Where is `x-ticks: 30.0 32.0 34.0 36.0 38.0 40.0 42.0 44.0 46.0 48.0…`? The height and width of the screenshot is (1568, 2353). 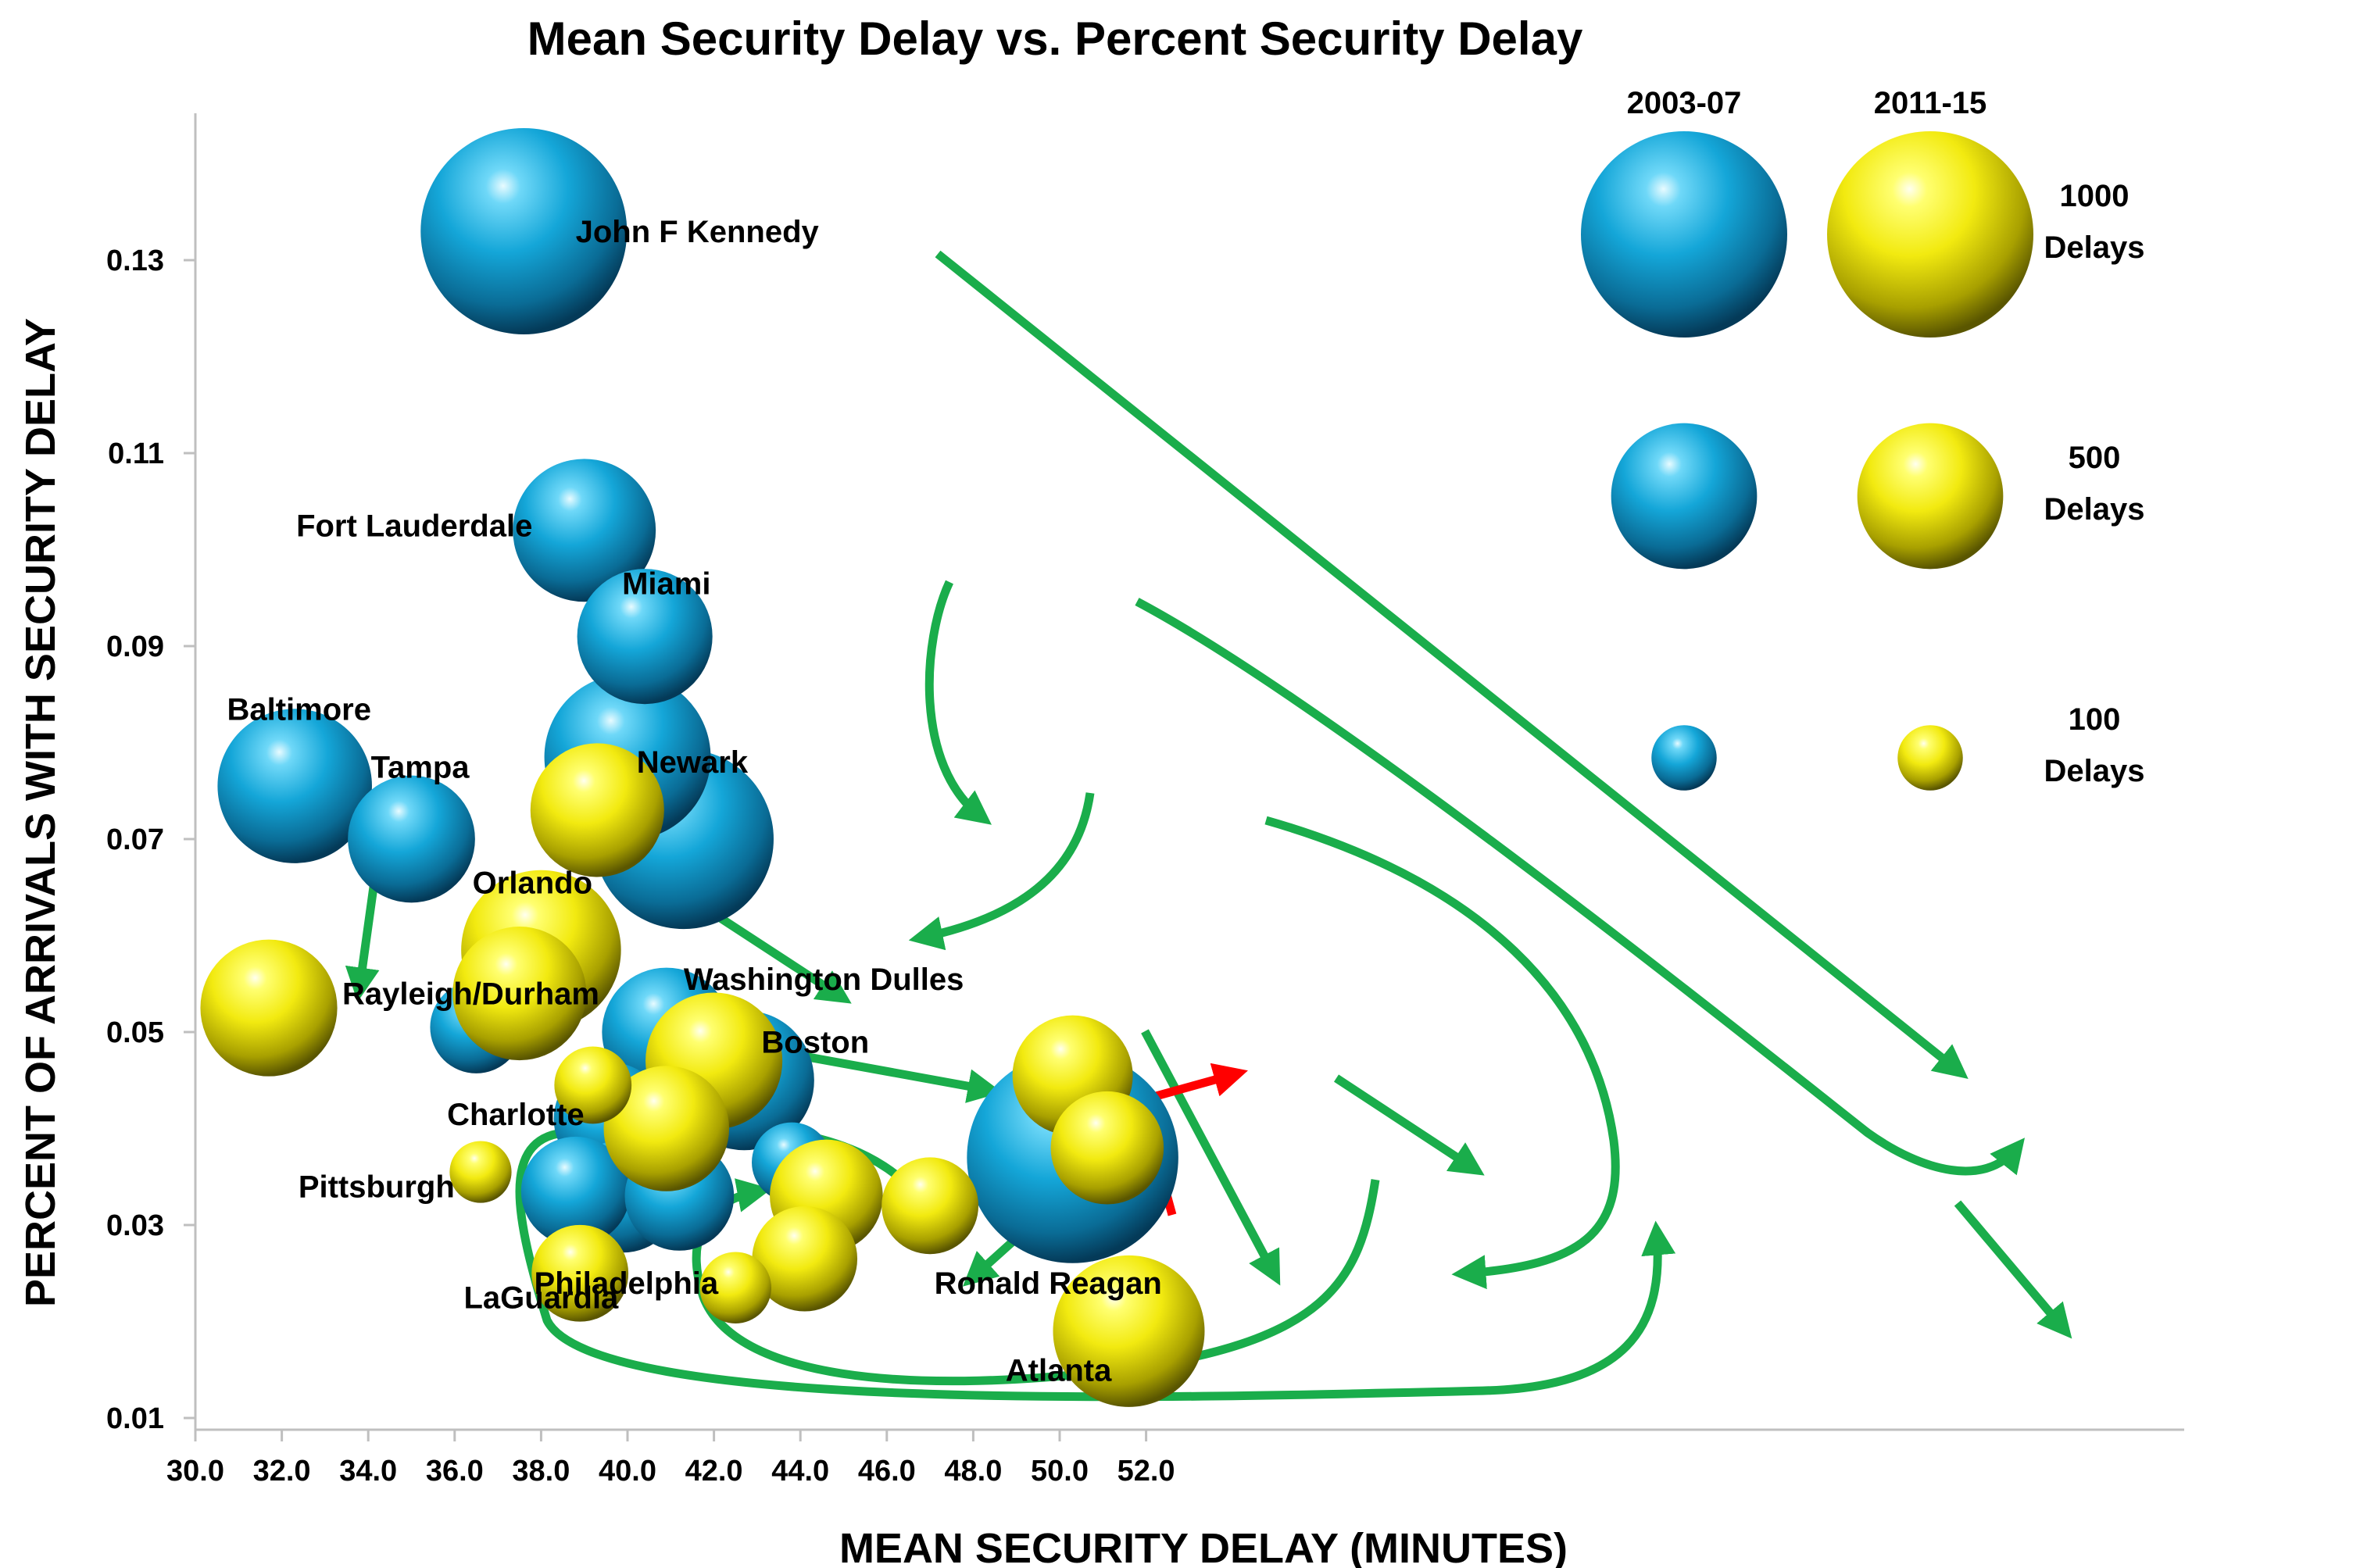
x-ticks: 30.0 32.0 34.0 36.0 38.0 40.0 42.0 44.0 46.0 48.0… is located at coordinates (670, 1459).